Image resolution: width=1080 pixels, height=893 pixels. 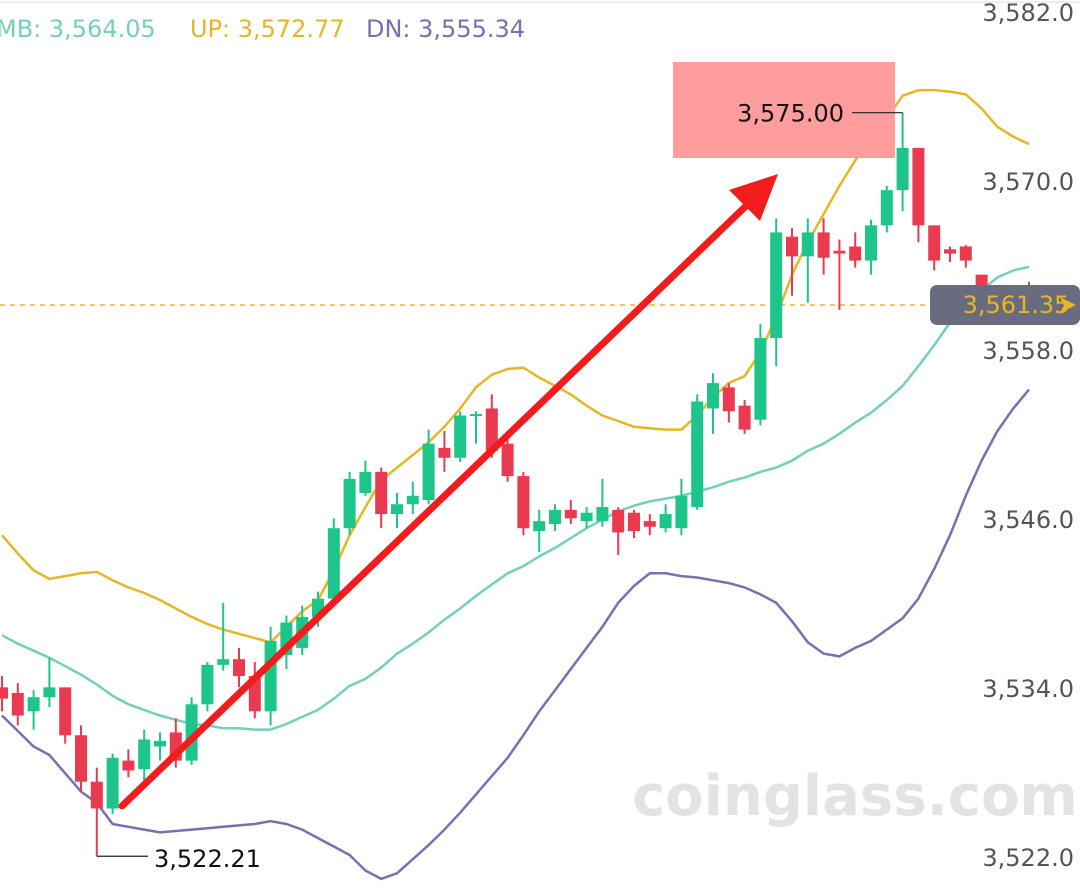 I want to click on watermark: coinglass.com, so click(x=855, y=796).